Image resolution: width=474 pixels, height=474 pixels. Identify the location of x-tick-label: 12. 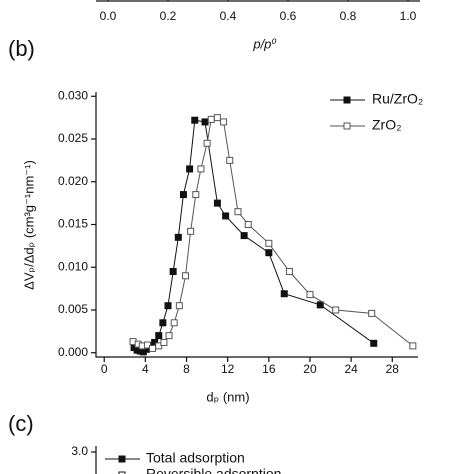
(228, 369).